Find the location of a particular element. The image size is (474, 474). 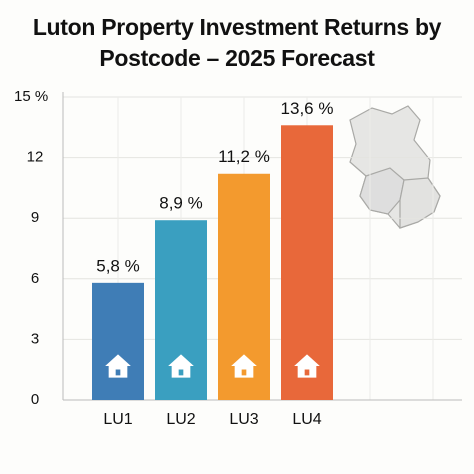

y-tick-label: 3 is located at coordinates (35, 338).